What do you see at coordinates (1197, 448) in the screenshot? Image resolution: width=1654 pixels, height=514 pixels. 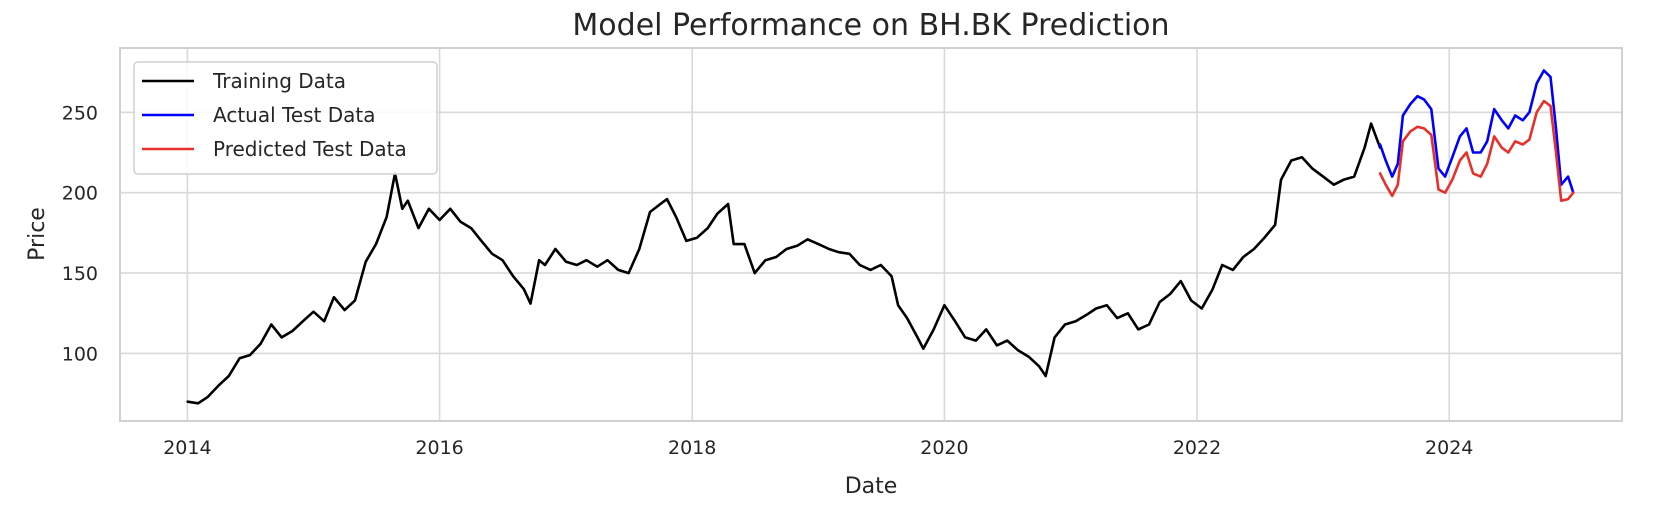 I see `x-tick-label-2022: 2022` at bounding box center [1197, 448].